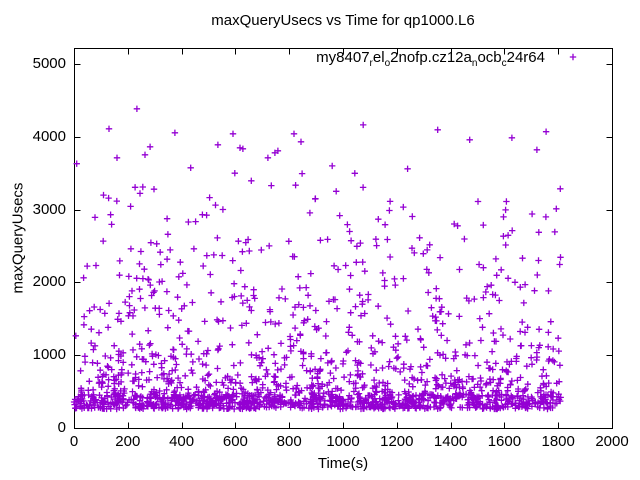 The width and height of the screenshot is (640, 480). What do you see at coordinates (474, 63) in the screenshot?
I see `legend-label-subscript: n` at bounding box center [474, 63].